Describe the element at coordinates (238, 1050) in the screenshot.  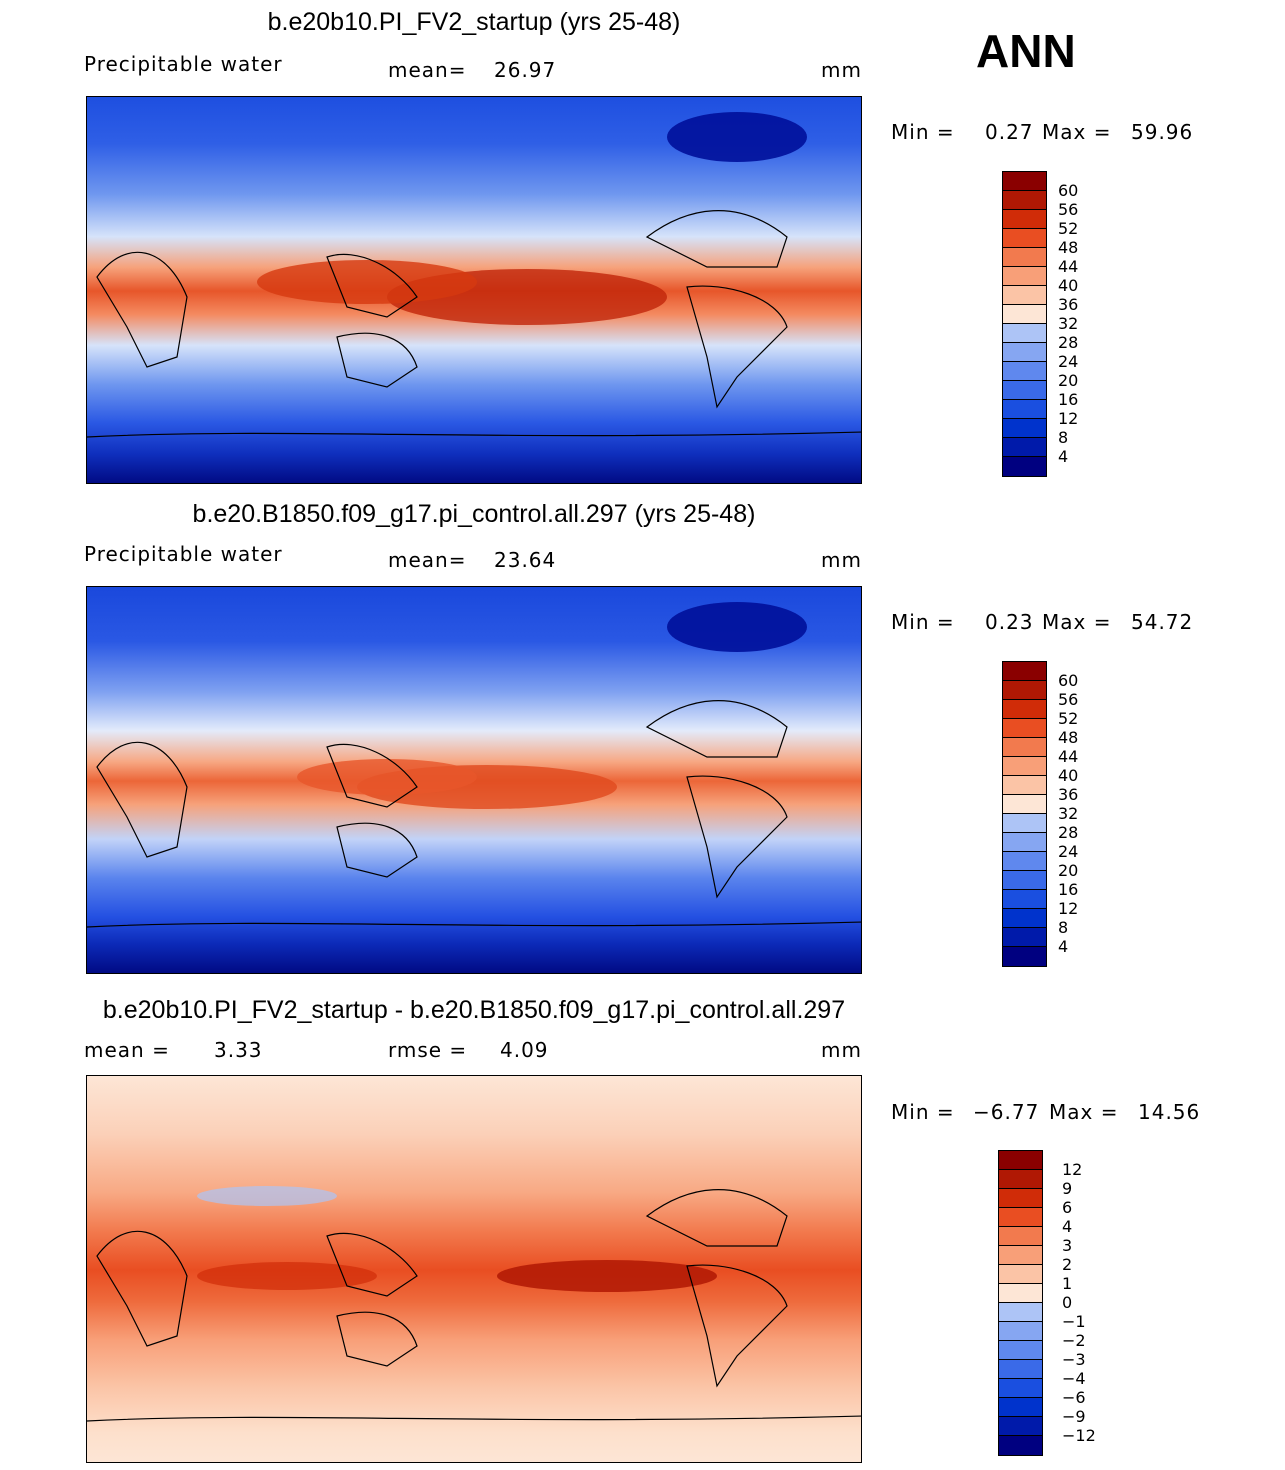
I see `panel-3-mean-value: 3.33` at that location.